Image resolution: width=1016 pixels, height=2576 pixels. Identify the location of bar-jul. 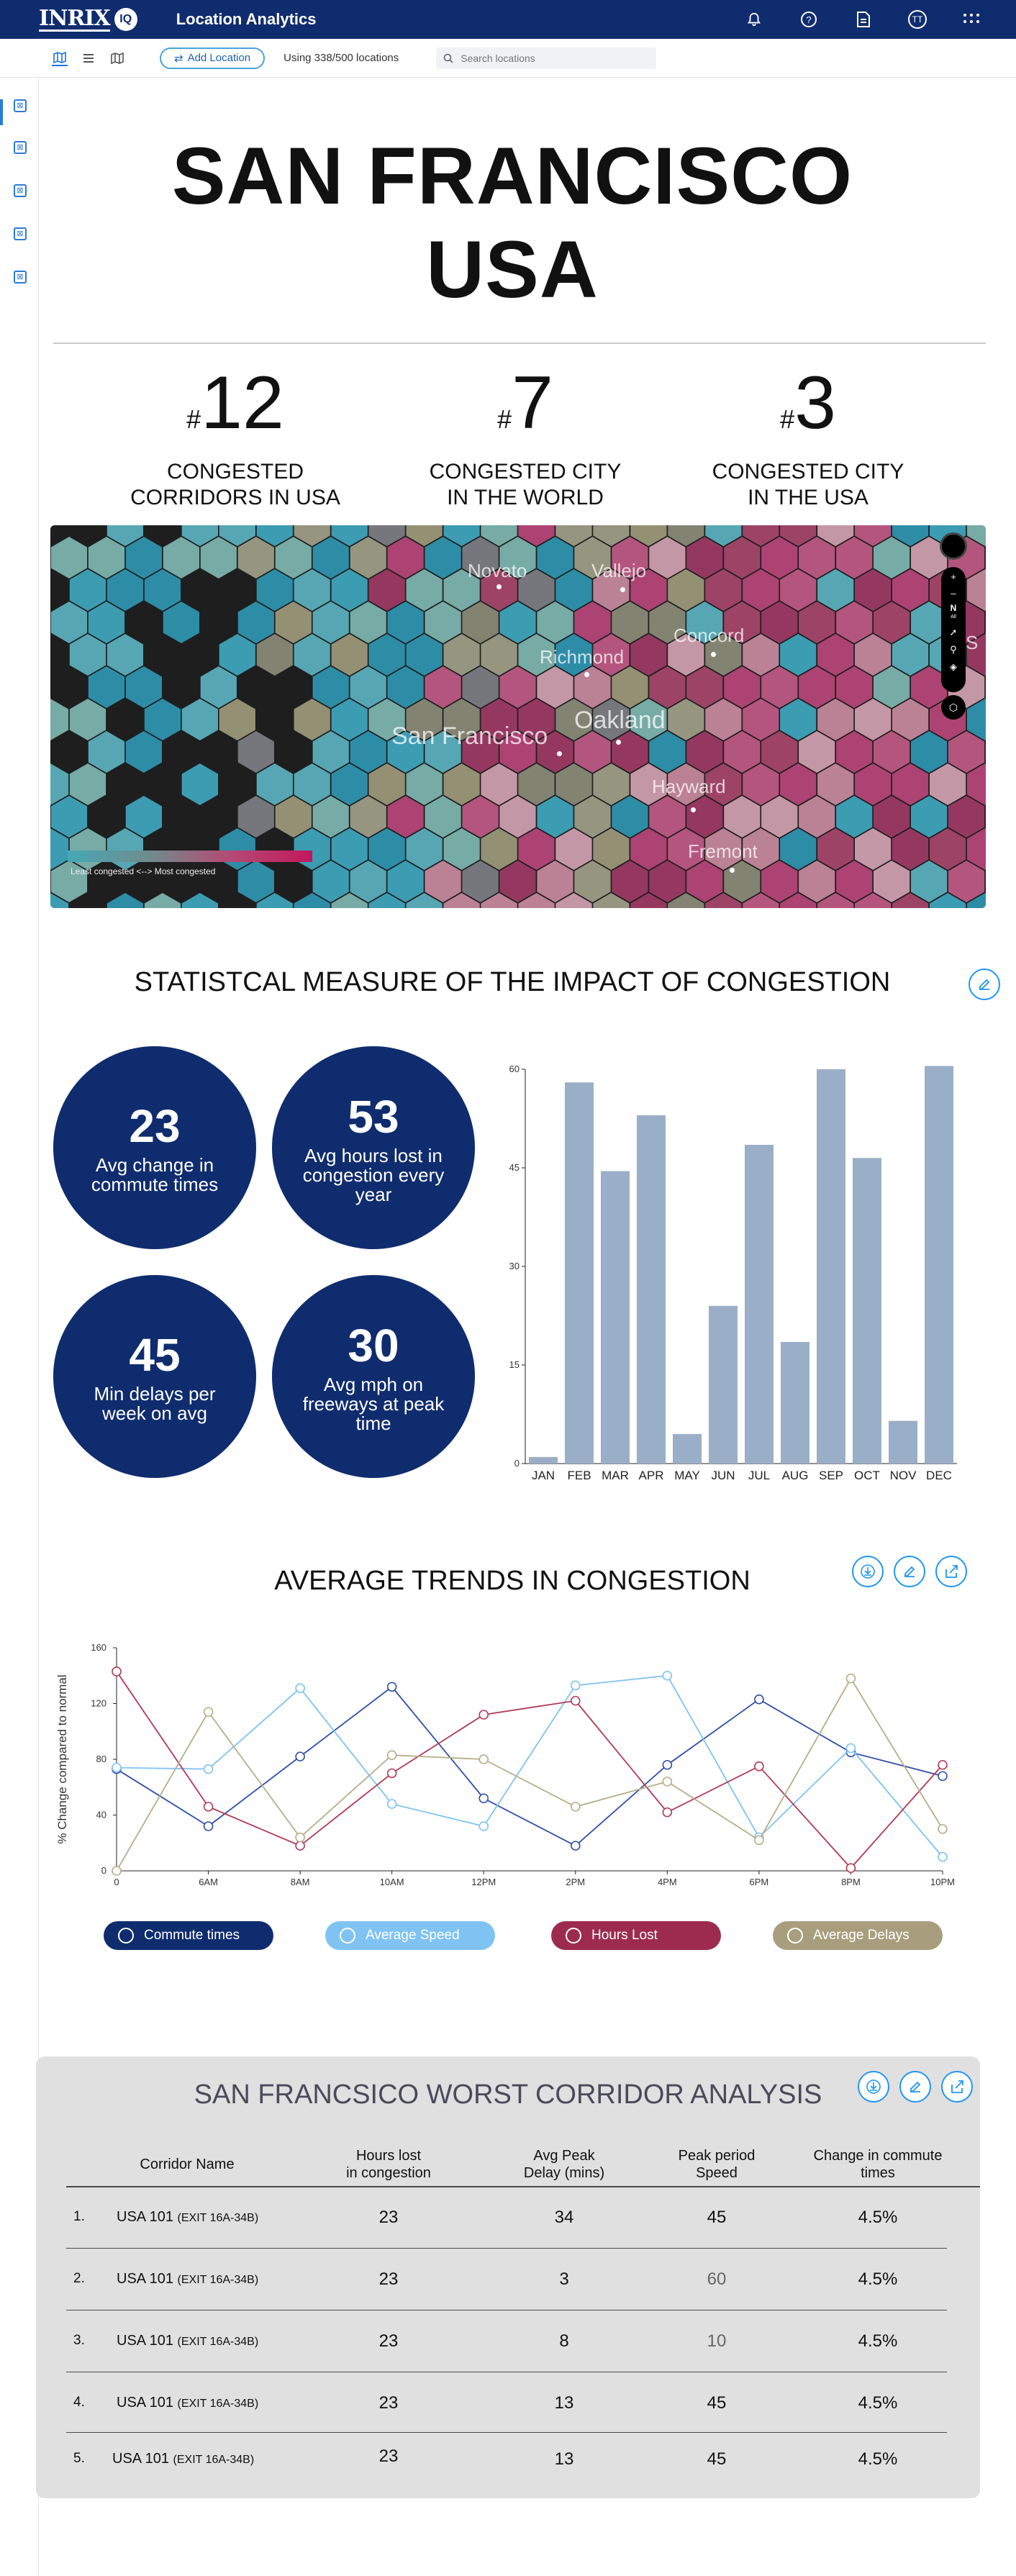
(759, 1304).